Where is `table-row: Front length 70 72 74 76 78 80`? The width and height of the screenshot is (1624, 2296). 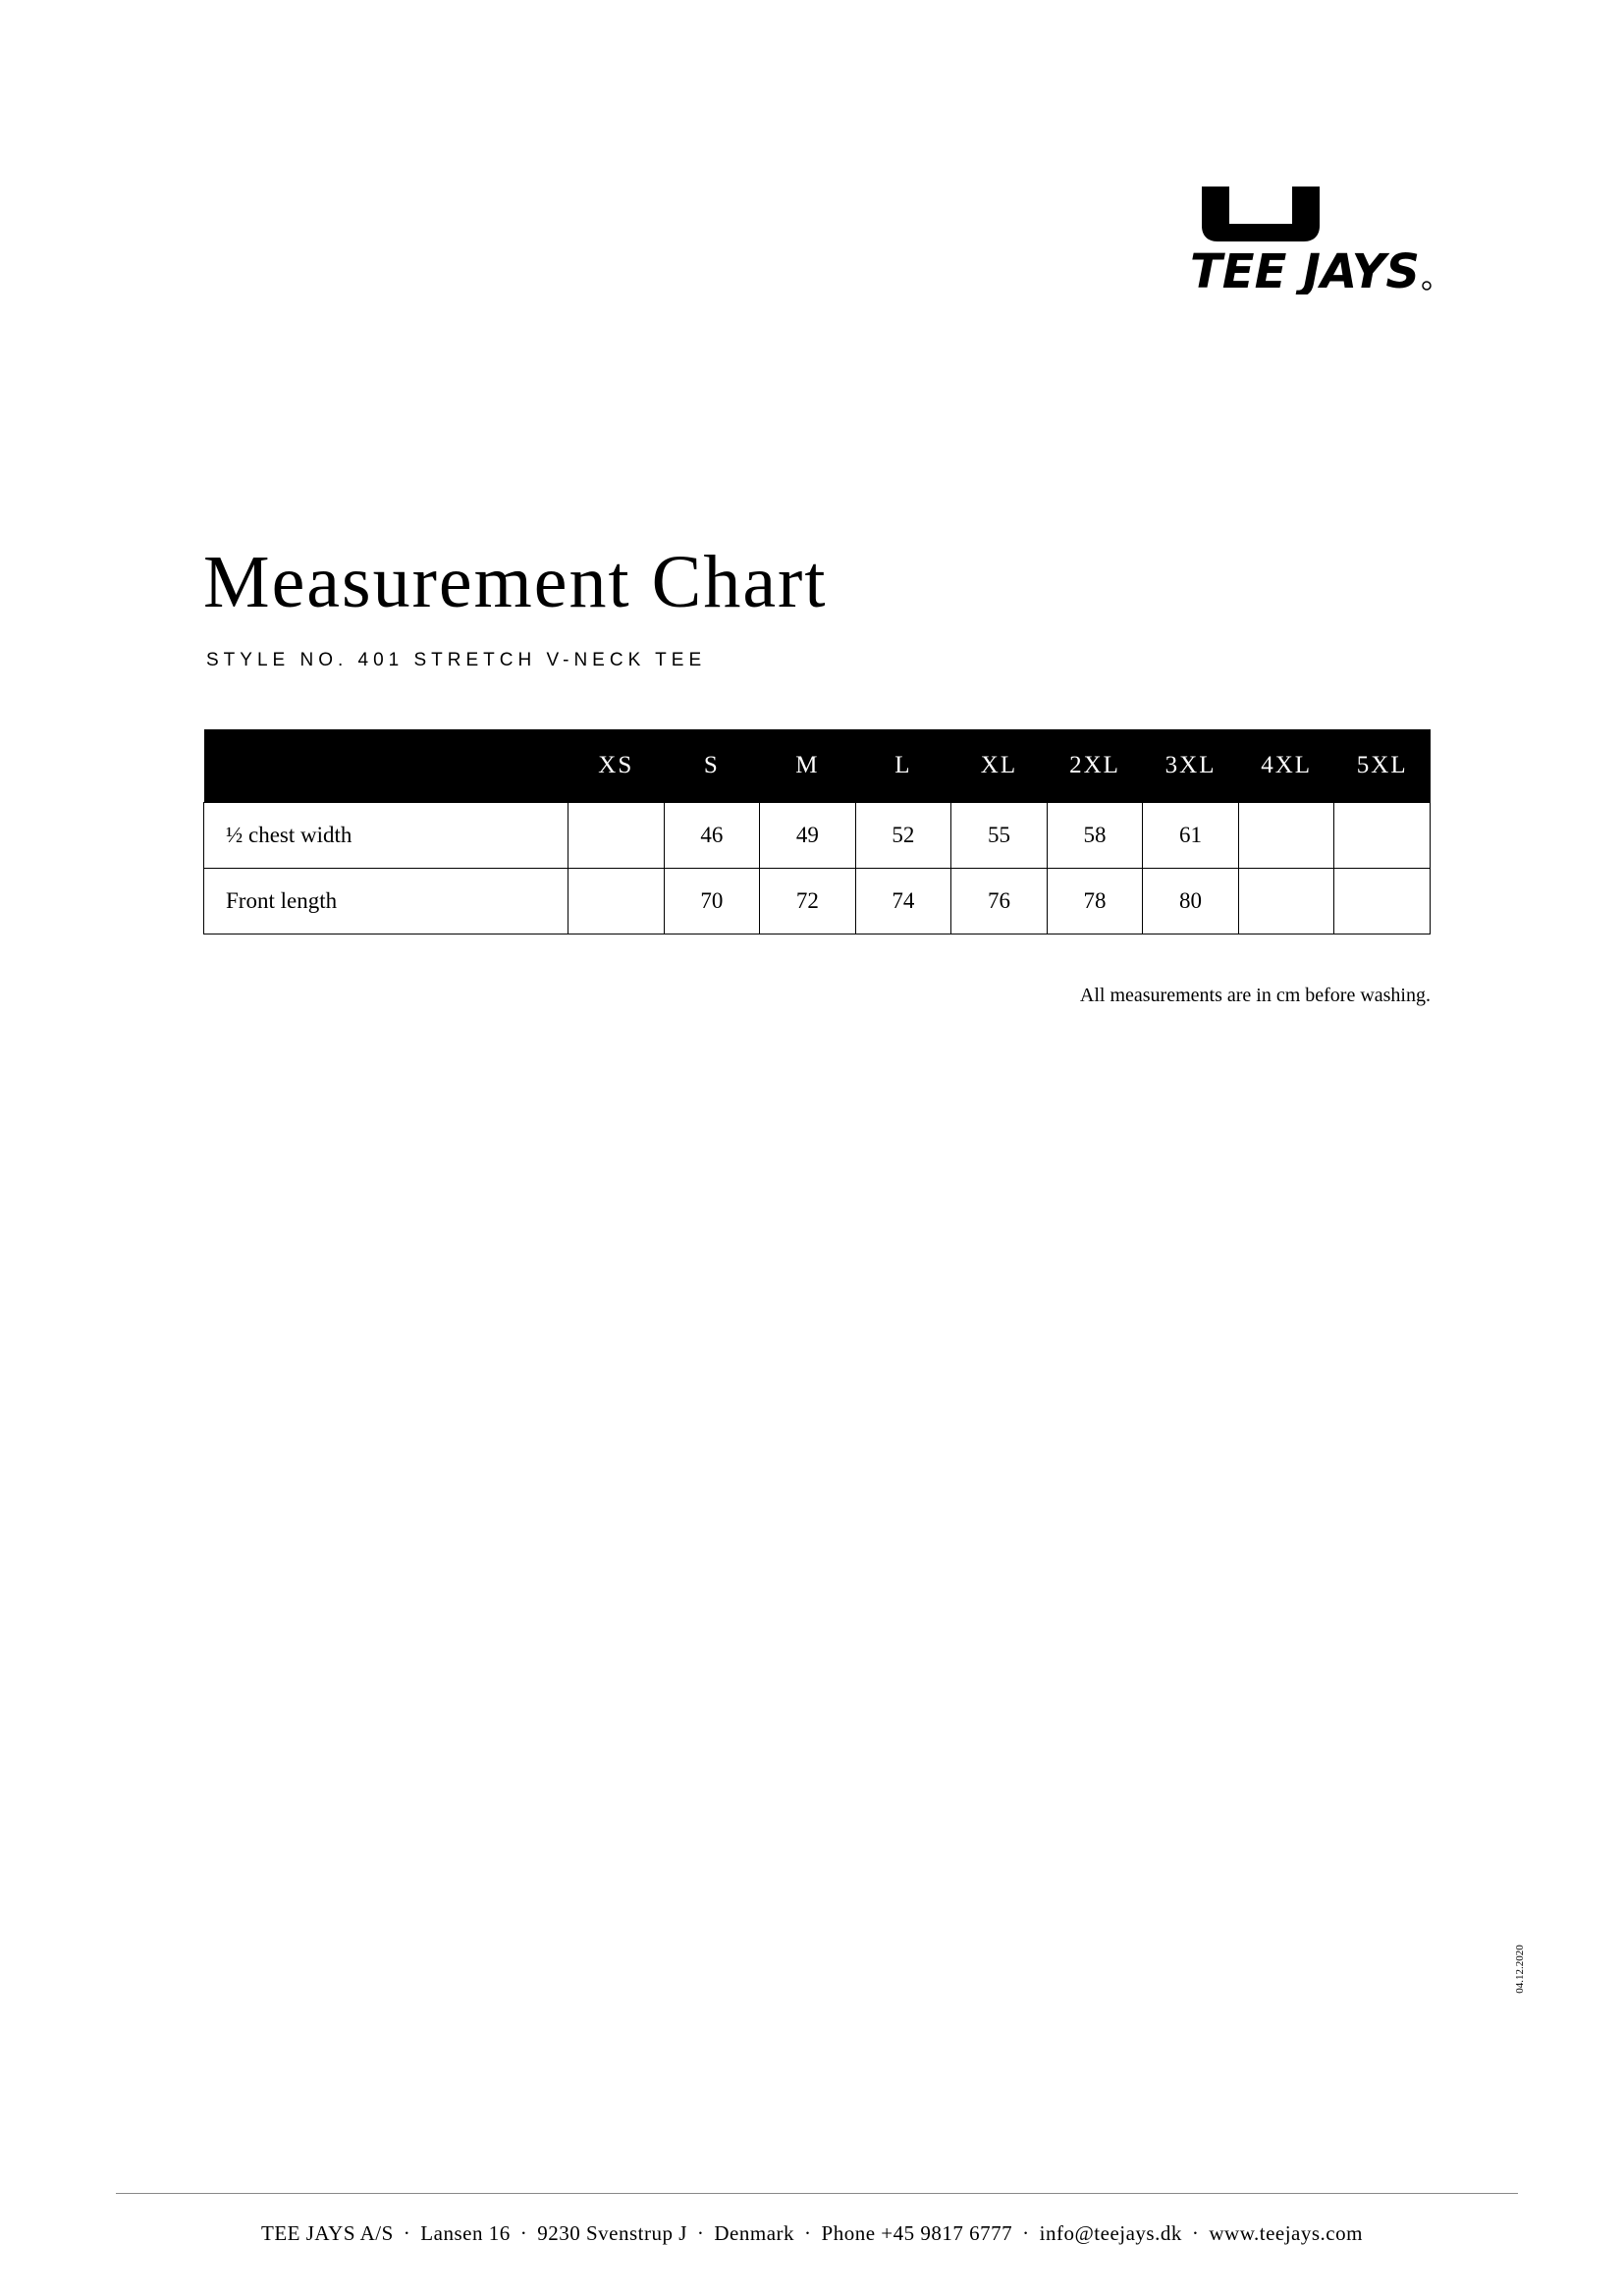
table-row: Front length 70 72 74 76 78 80 is located at coordinates (817, 901).